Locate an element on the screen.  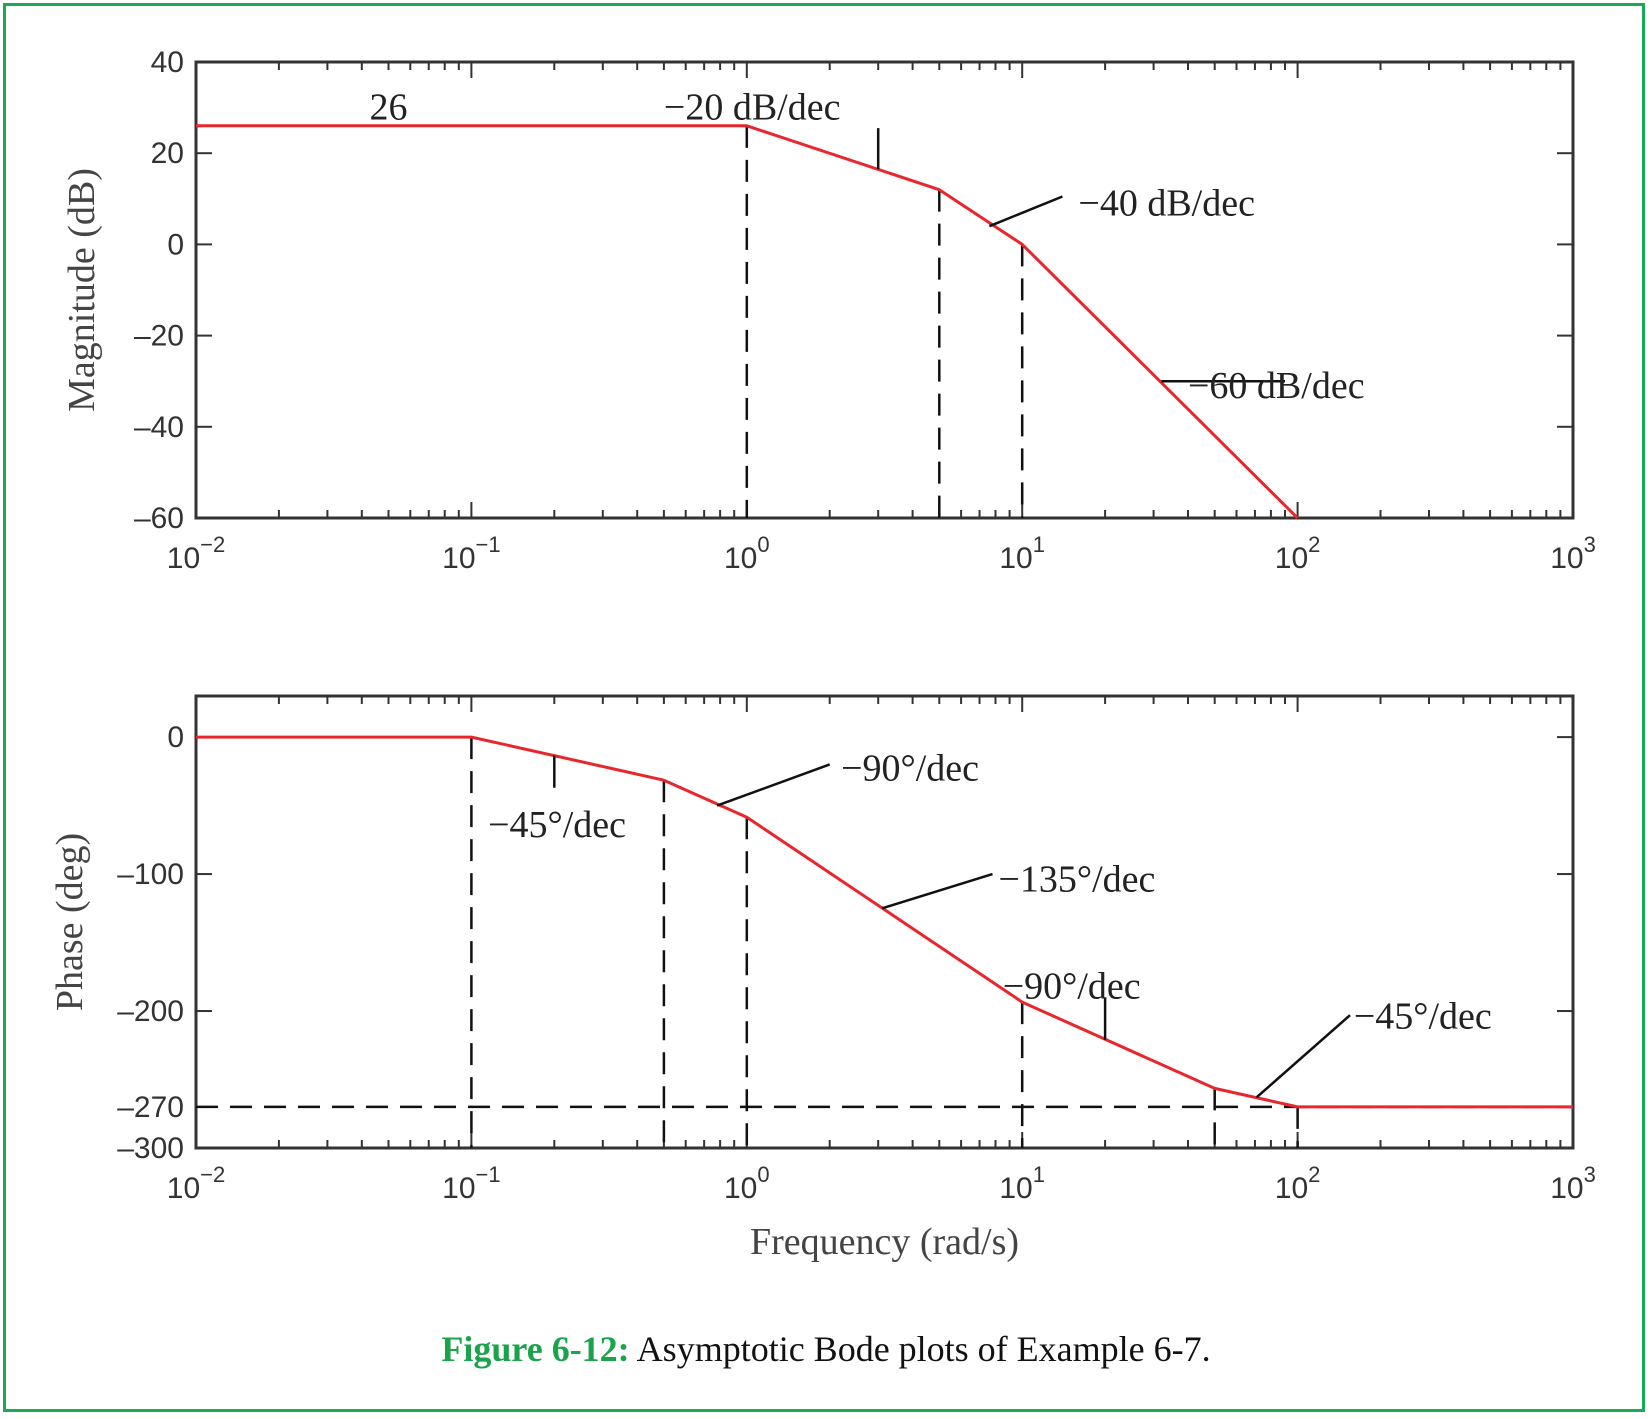
slope-annotation: −40 dB/dec is located at coordinates (1166, 203).